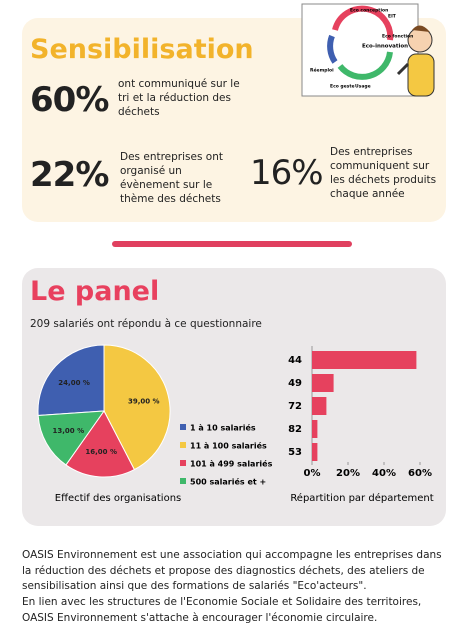 The height and width of the screenshot is (640, 468). What do you see at coordinates (74, 383) in the screenshot?
I see `pie-label: 24,00 %` at bounding box center [74, 383].